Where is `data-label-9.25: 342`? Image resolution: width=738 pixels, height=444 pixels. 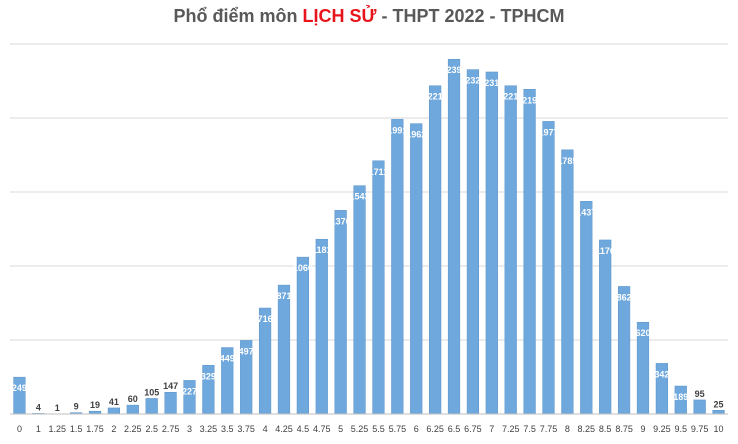 data-label-9.25: 342 is located at coordinates (661, 374).